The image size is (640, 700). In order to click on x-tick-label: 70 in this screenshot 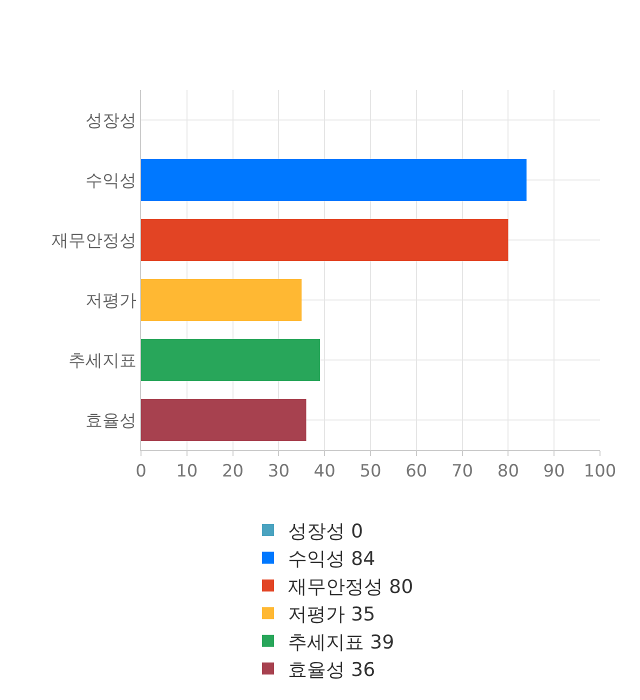, I will do `click(462, 471)`.